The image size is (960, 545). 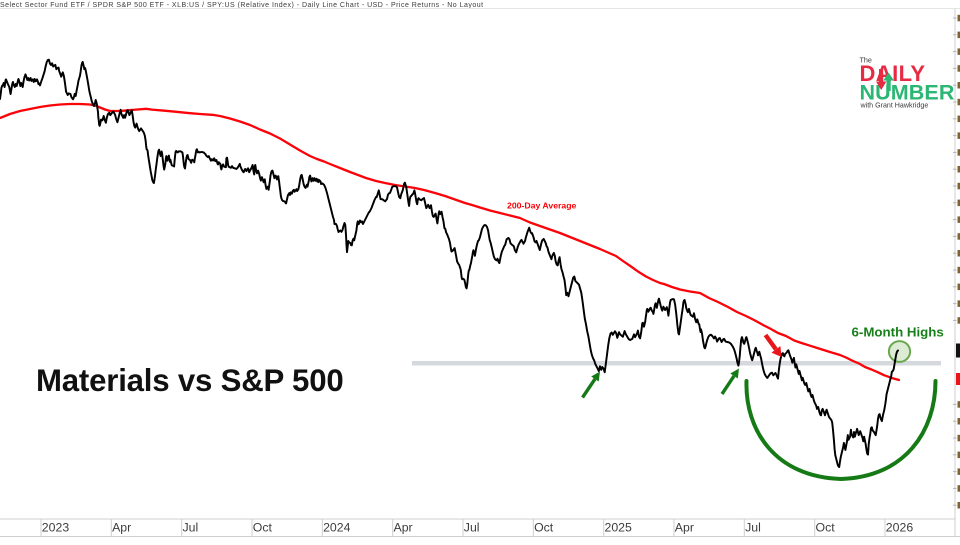 I want to click on svg-text: with Grant Hawkridge, so click(x=894, y=106).